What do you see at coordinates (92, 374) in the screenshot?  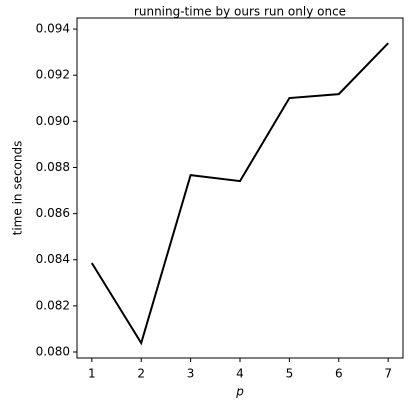 I see `x-tick-label: 1` at bounding box center [92, 374].